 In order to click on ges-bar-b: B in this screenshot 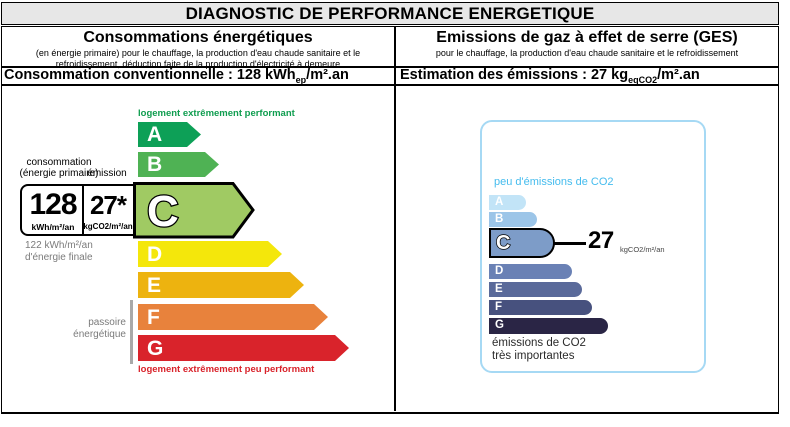, I will do `click(513, 219)`.